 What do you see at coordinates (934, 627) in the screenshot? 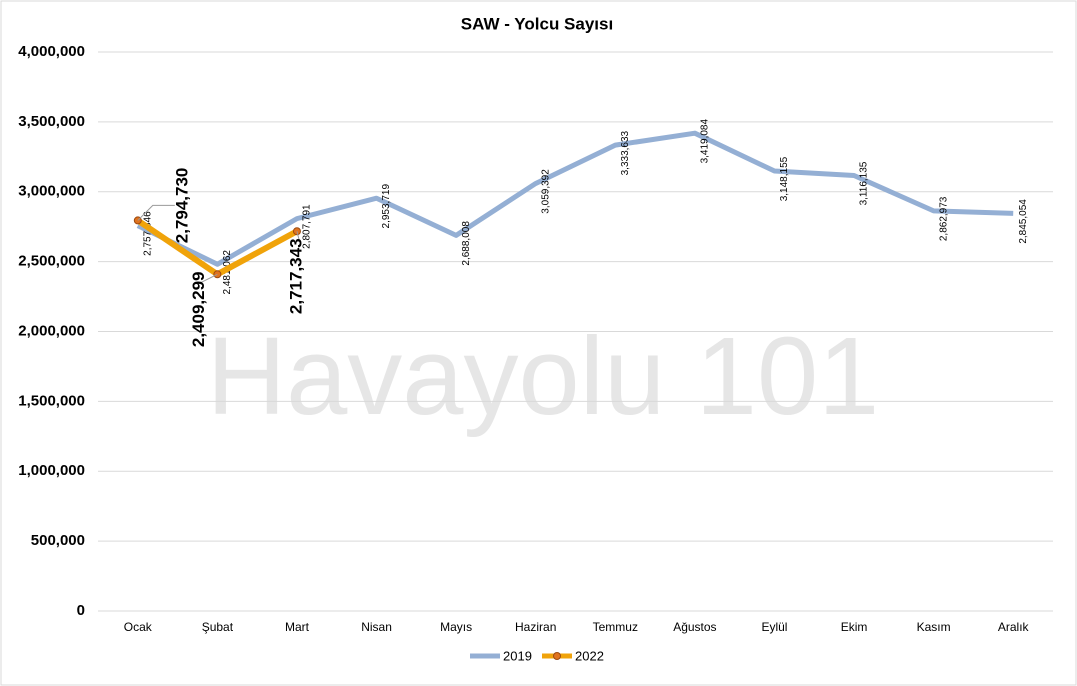
I see `x-tick-label: Kasım` at bounding box center [934, 627].